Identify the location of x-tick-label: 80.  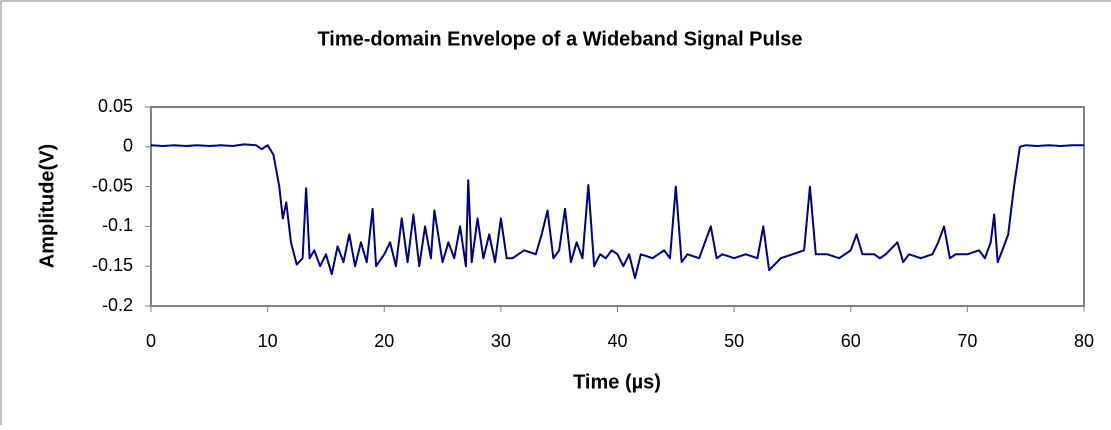
(1084, 341).